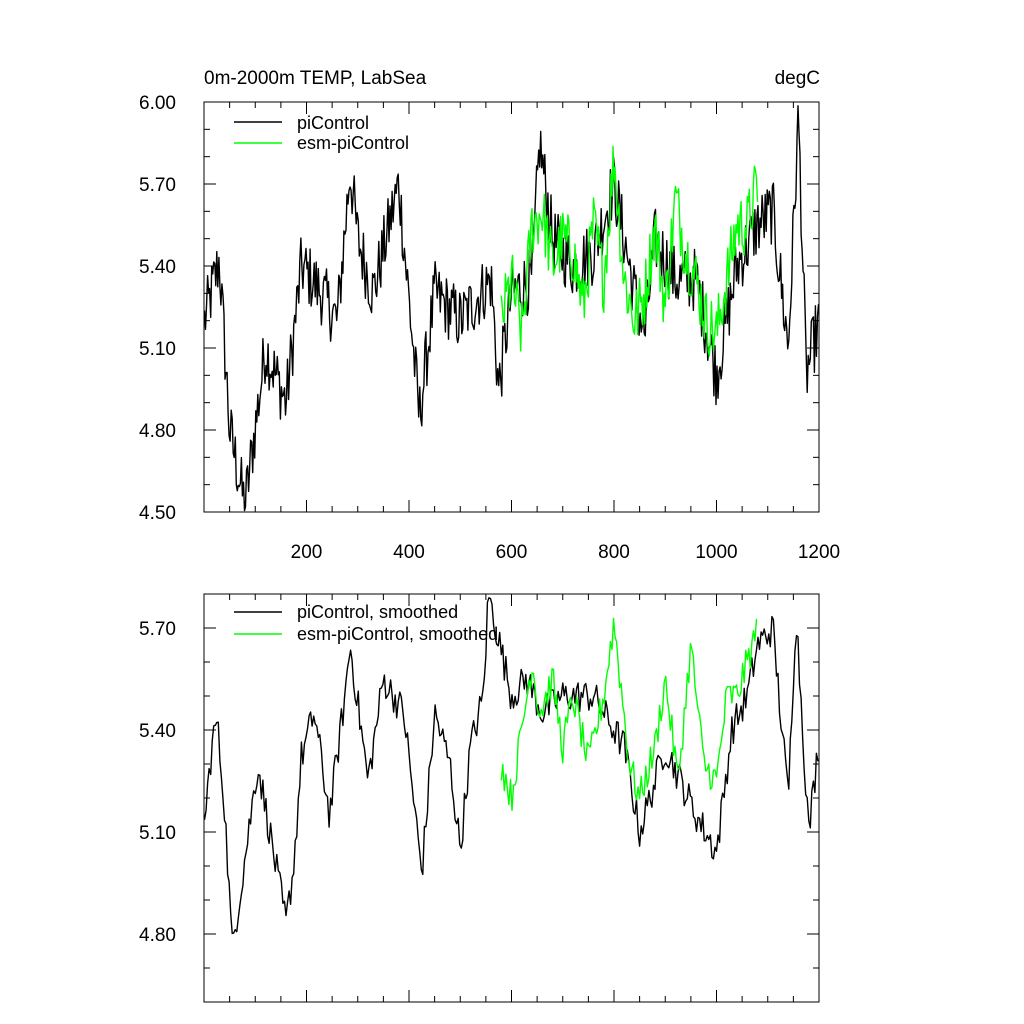 The image size is (1024, 1024). Describe the element at coordinates (629, 714) in the screenshot. I see `series-line-esm-picontrol-smoothed` at that location.